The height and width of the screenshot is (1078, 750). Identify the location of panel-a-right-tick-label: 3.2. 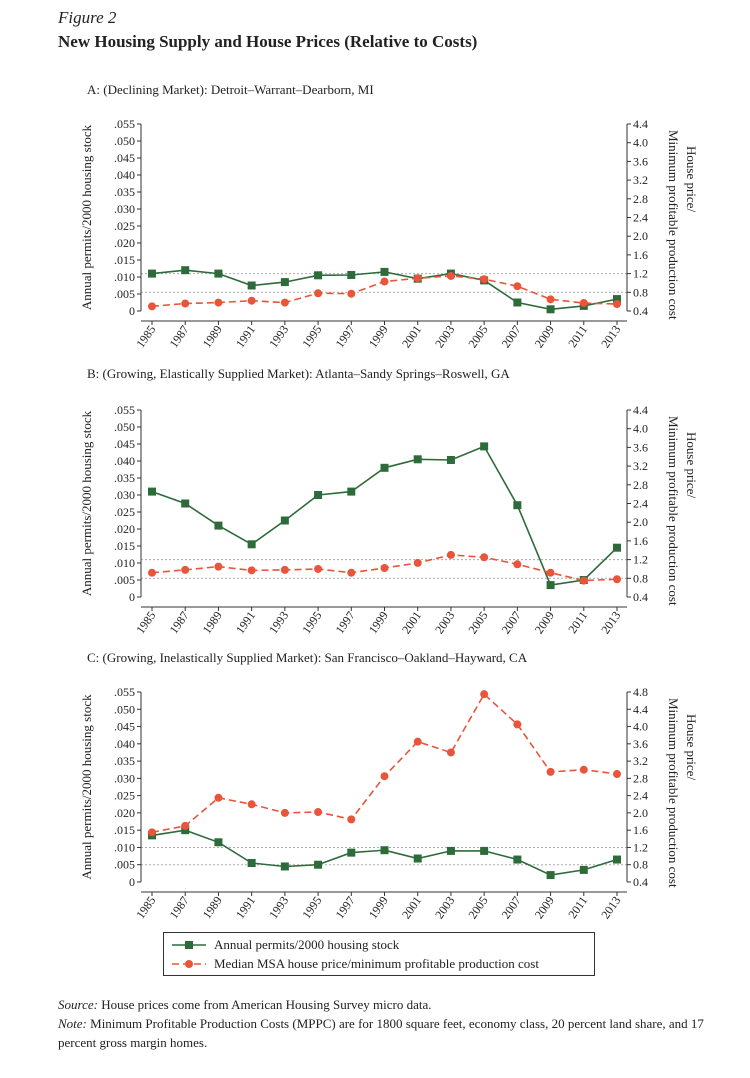
(640, 180).